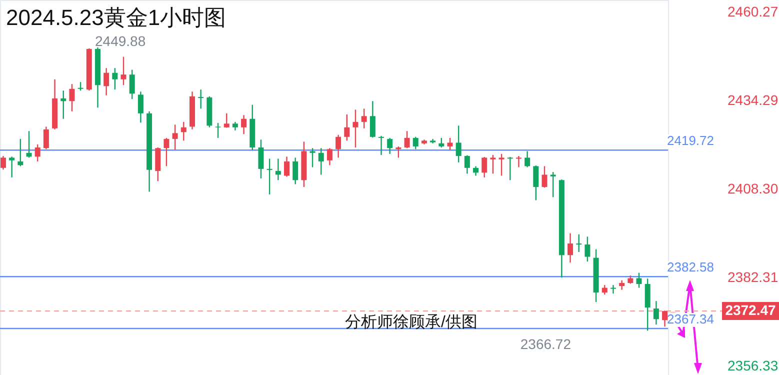  Describe the element at coordinates (753, 188) in the screenshot. I see `y-tick-label: 2408.30` at that location.